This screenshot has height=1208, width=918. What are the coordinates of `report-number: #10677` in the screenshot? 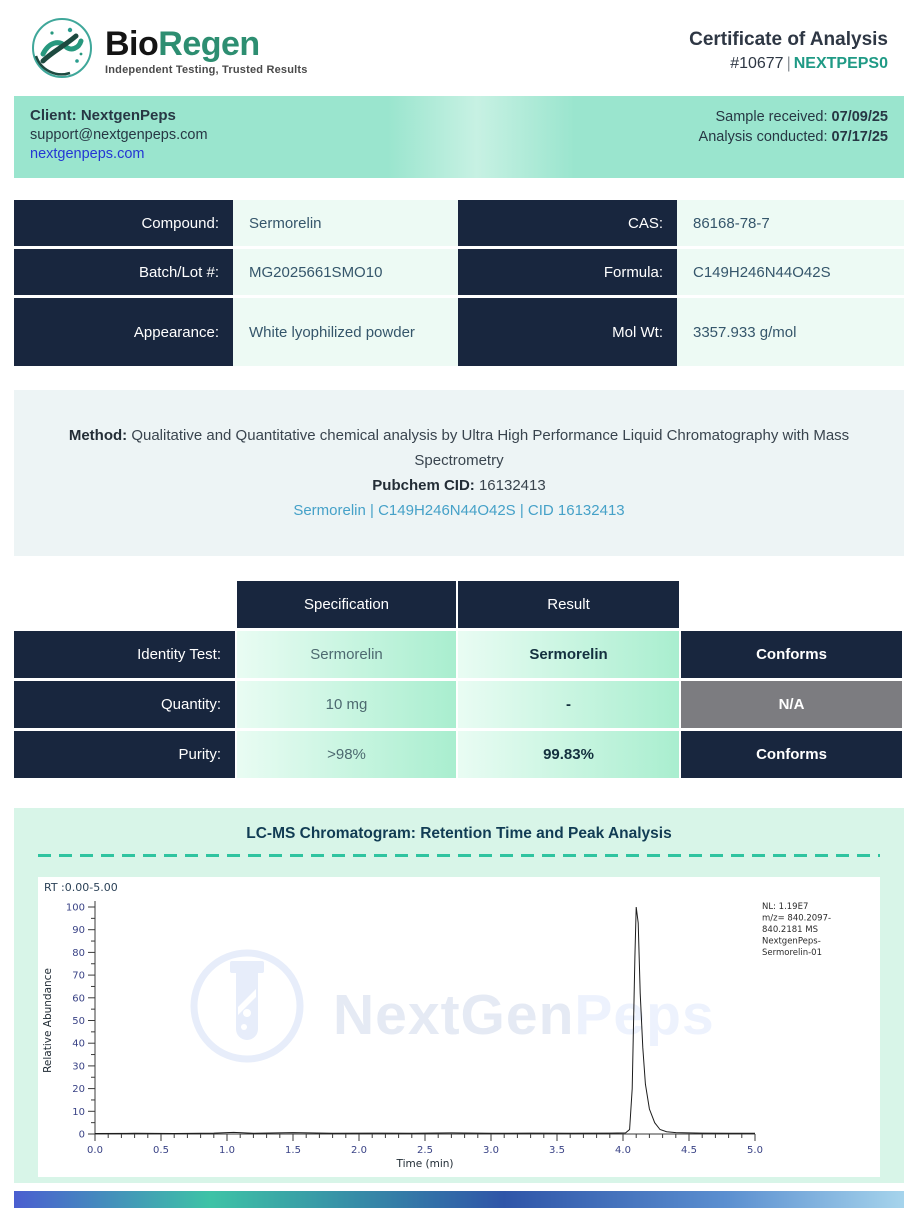 It's located at (757, 63).